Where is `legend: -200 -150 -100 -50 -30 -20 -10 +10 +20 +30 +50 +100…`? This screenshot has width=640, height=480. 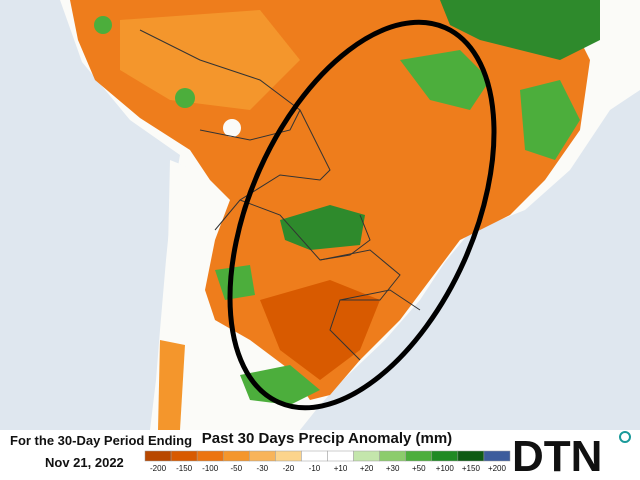 legend: -200 -150 -100 -50 -30 -20 -10 +10 +20 +30 +50 +100… is located at coordinates (327, 461).